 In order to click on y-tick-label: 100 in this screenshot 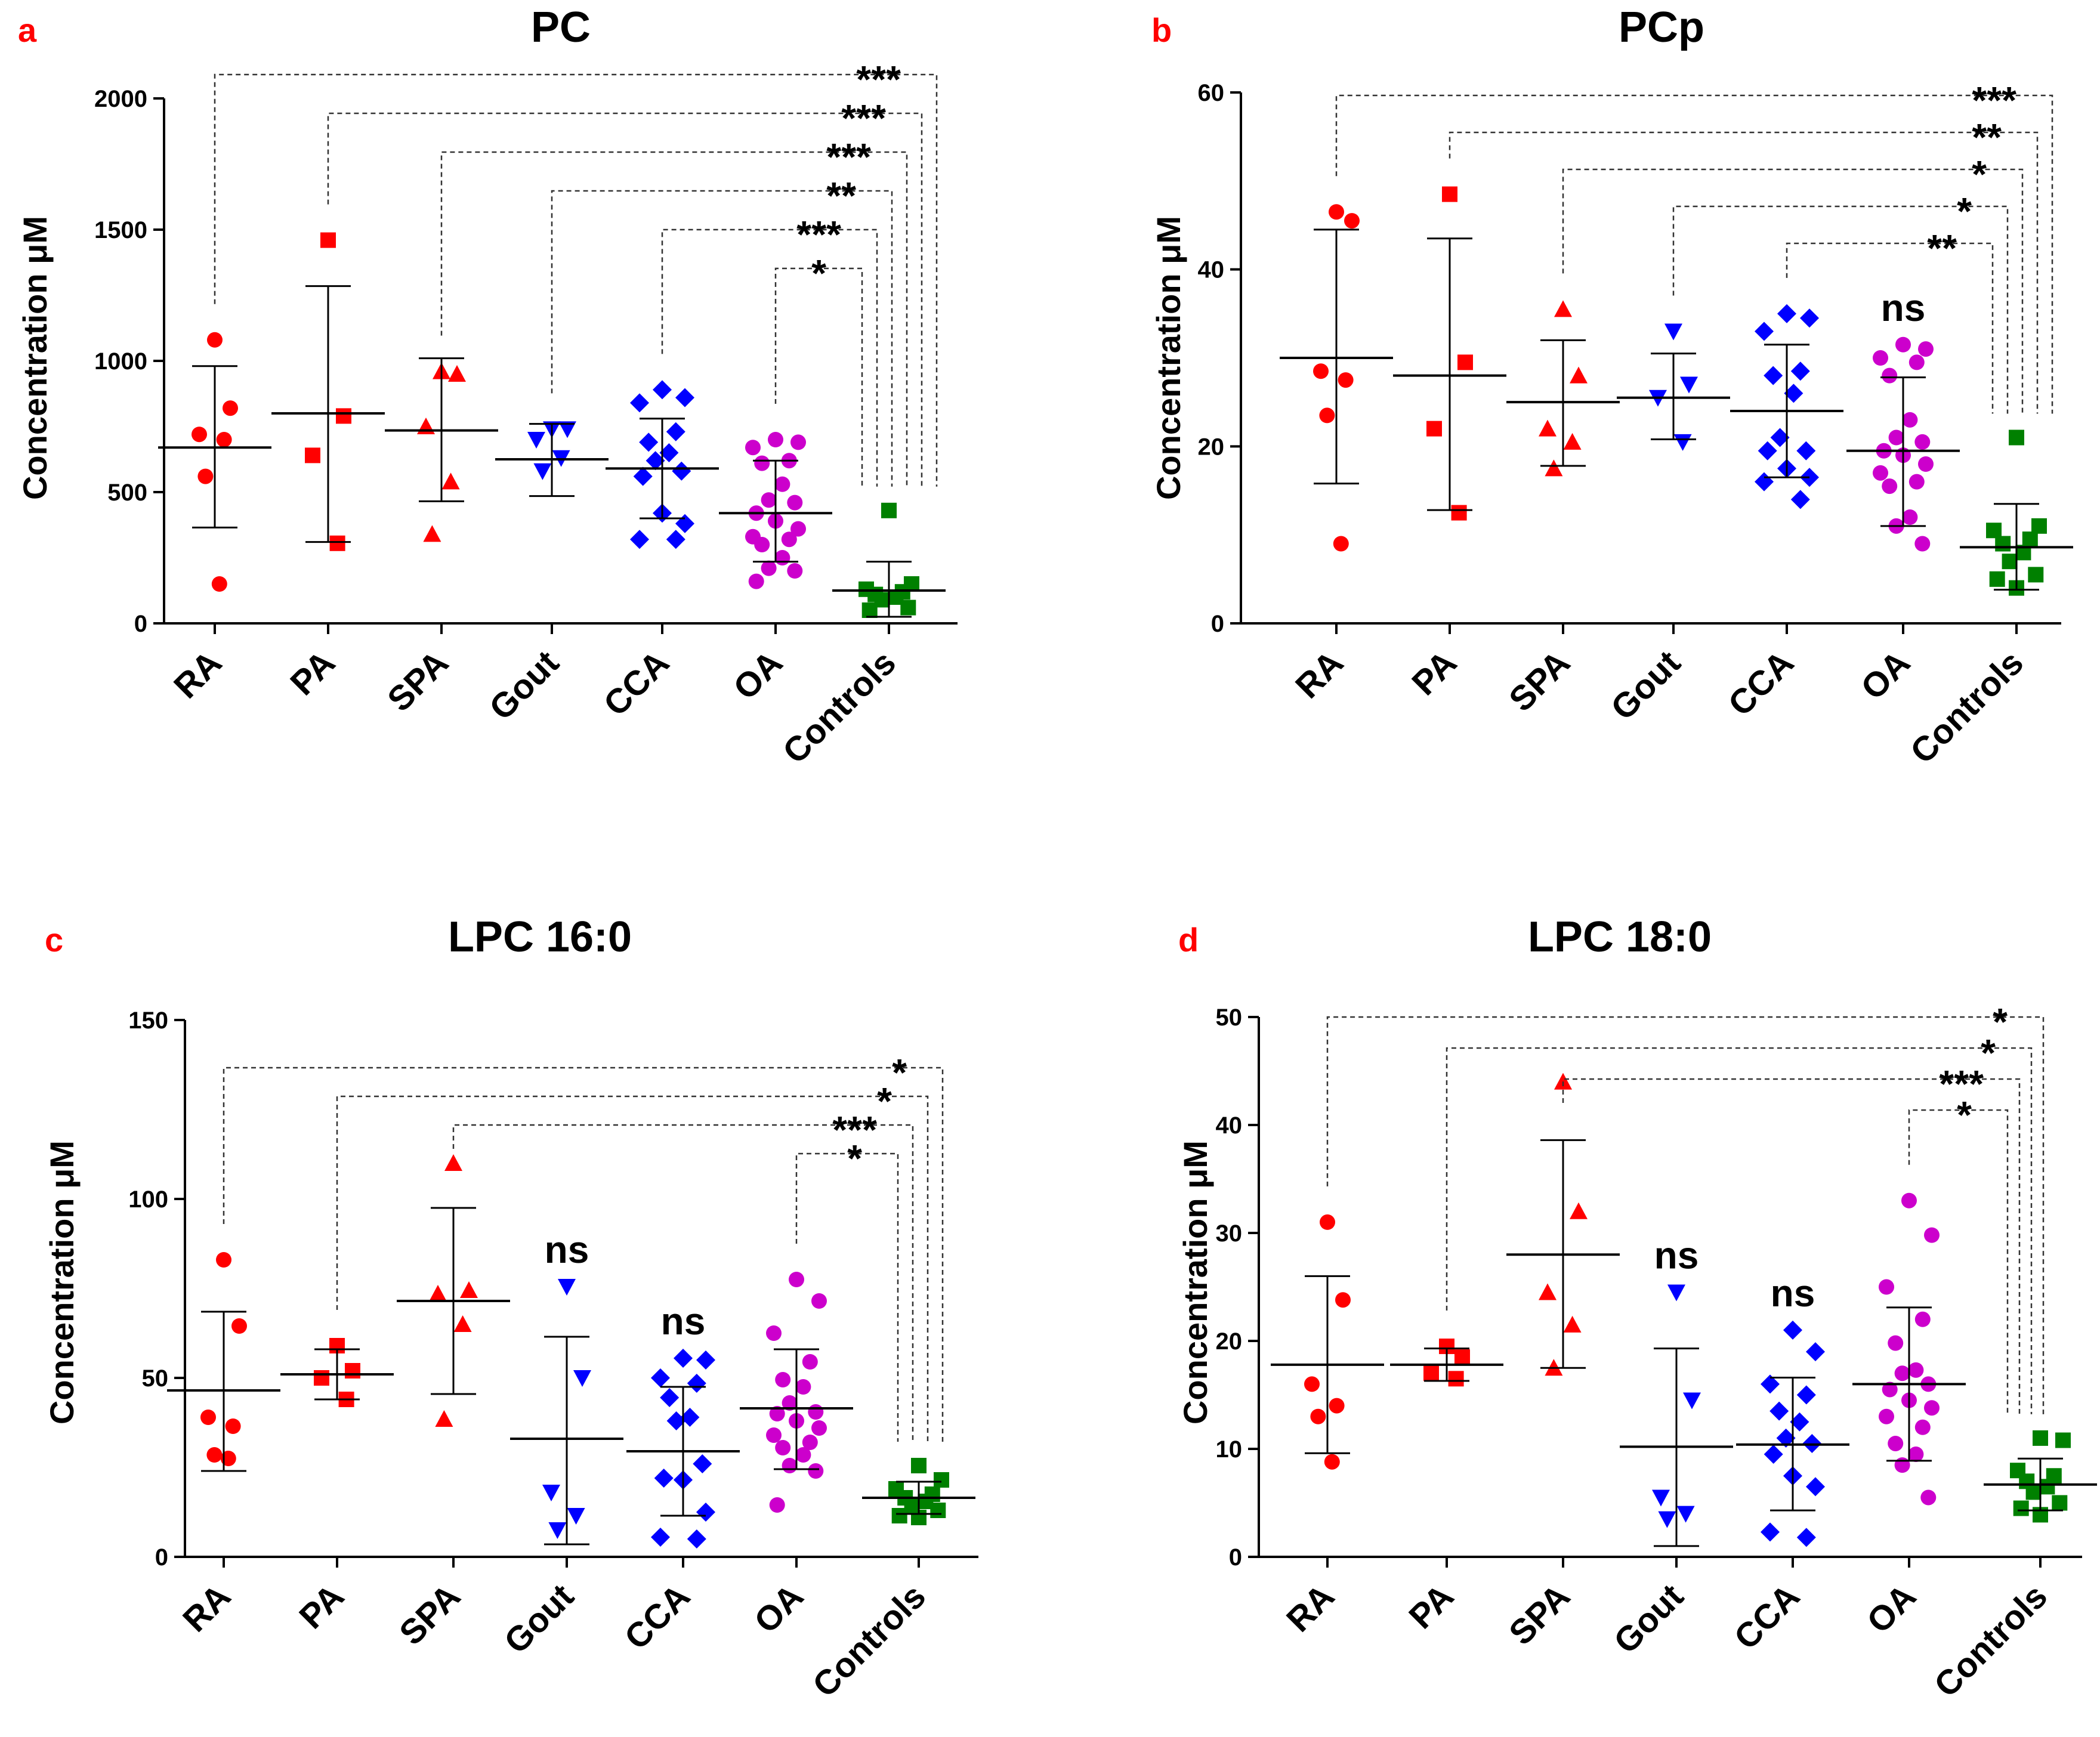, I will do `click(148, 1199)`.